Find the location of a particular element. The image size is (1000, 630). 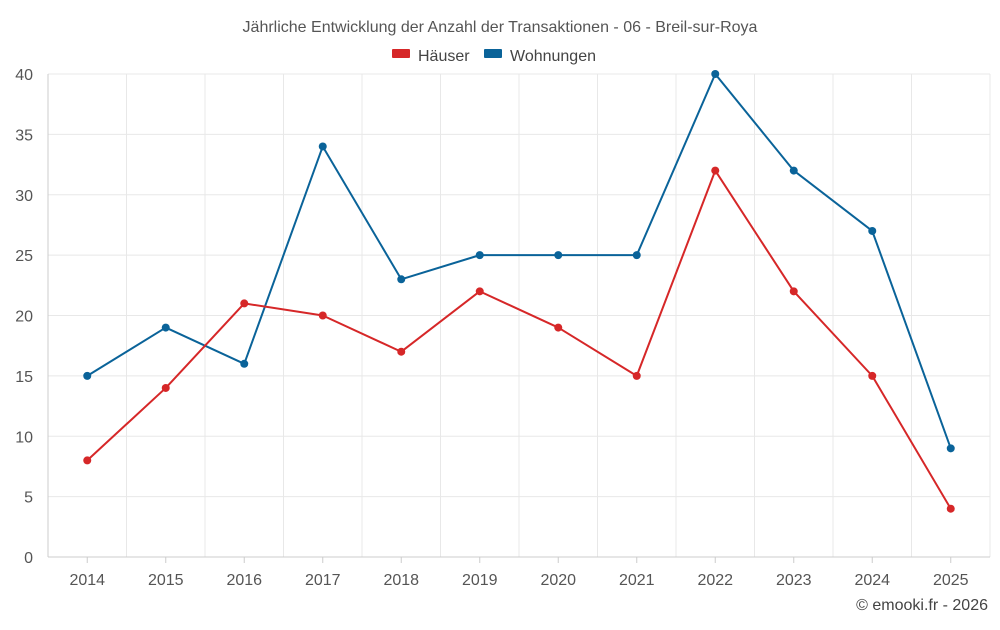

x-tick-label: 2020 is located at coordinates (558, 580).